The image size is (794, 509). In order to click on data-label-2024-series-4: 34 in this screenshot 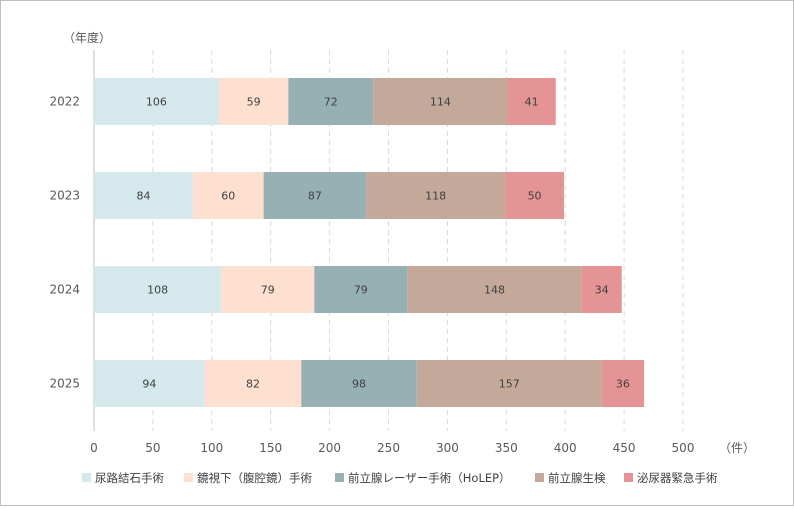, I will do `click(602, 290)`.